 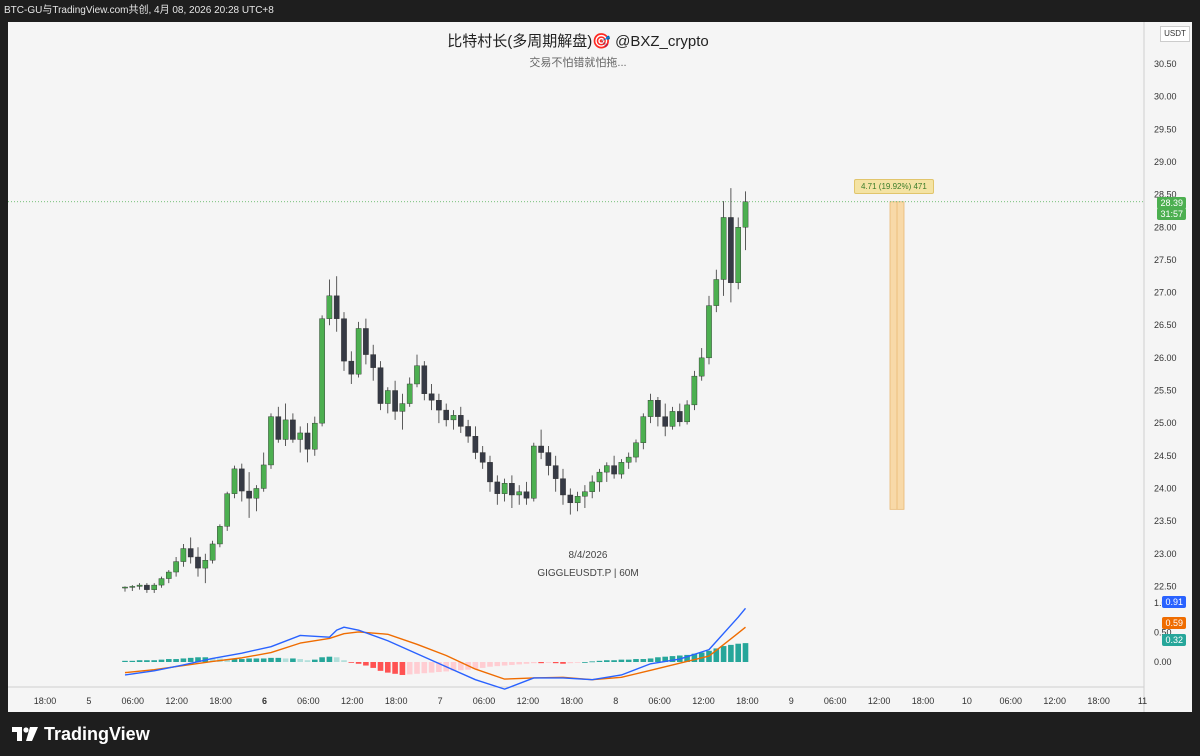 I want to click on time-tick-label: 12:00, so click(x=352, y=701).